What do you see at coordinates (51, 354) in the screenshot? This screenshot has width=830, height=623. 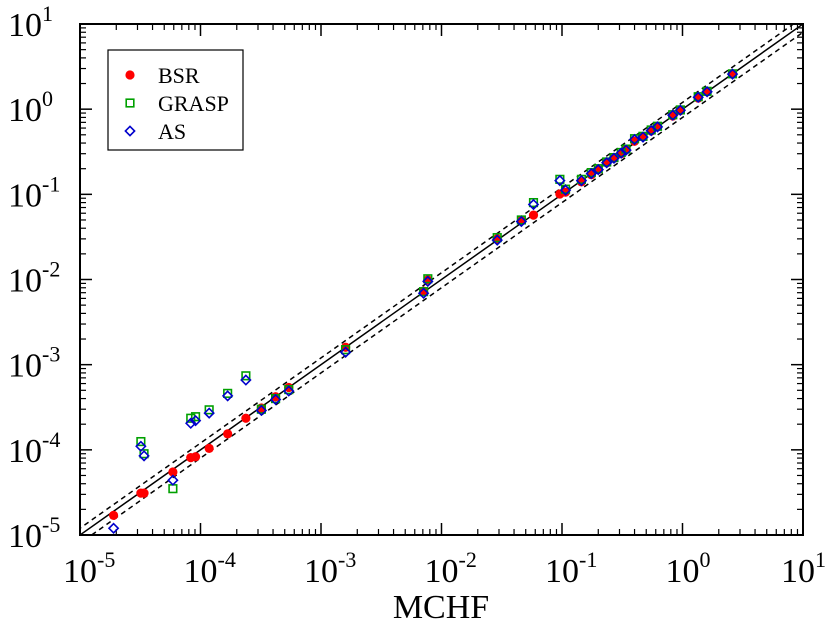 I see `y-tick-label-exponent: -3` at bounding box center [51, 354].